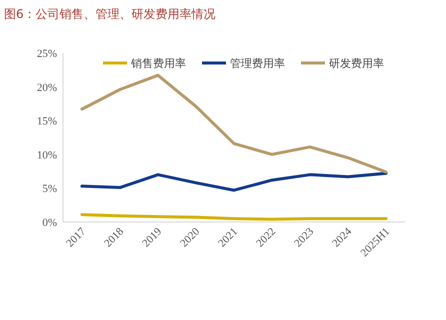 The image size is (446, 320). What do you see at coordinates (49, 223) in the screenshot?
I see `y-tick-label: 0%` at bounding box center [49, 223].